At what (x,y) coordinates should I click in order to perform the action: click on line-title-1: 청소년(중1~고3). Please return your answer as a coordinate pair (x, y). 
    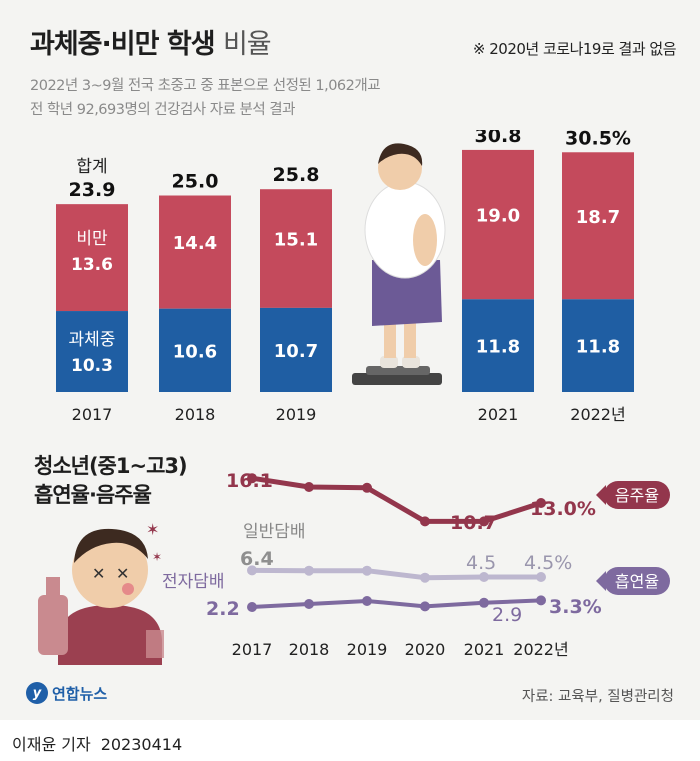
    Looking at the image, I should click on (111, 466).